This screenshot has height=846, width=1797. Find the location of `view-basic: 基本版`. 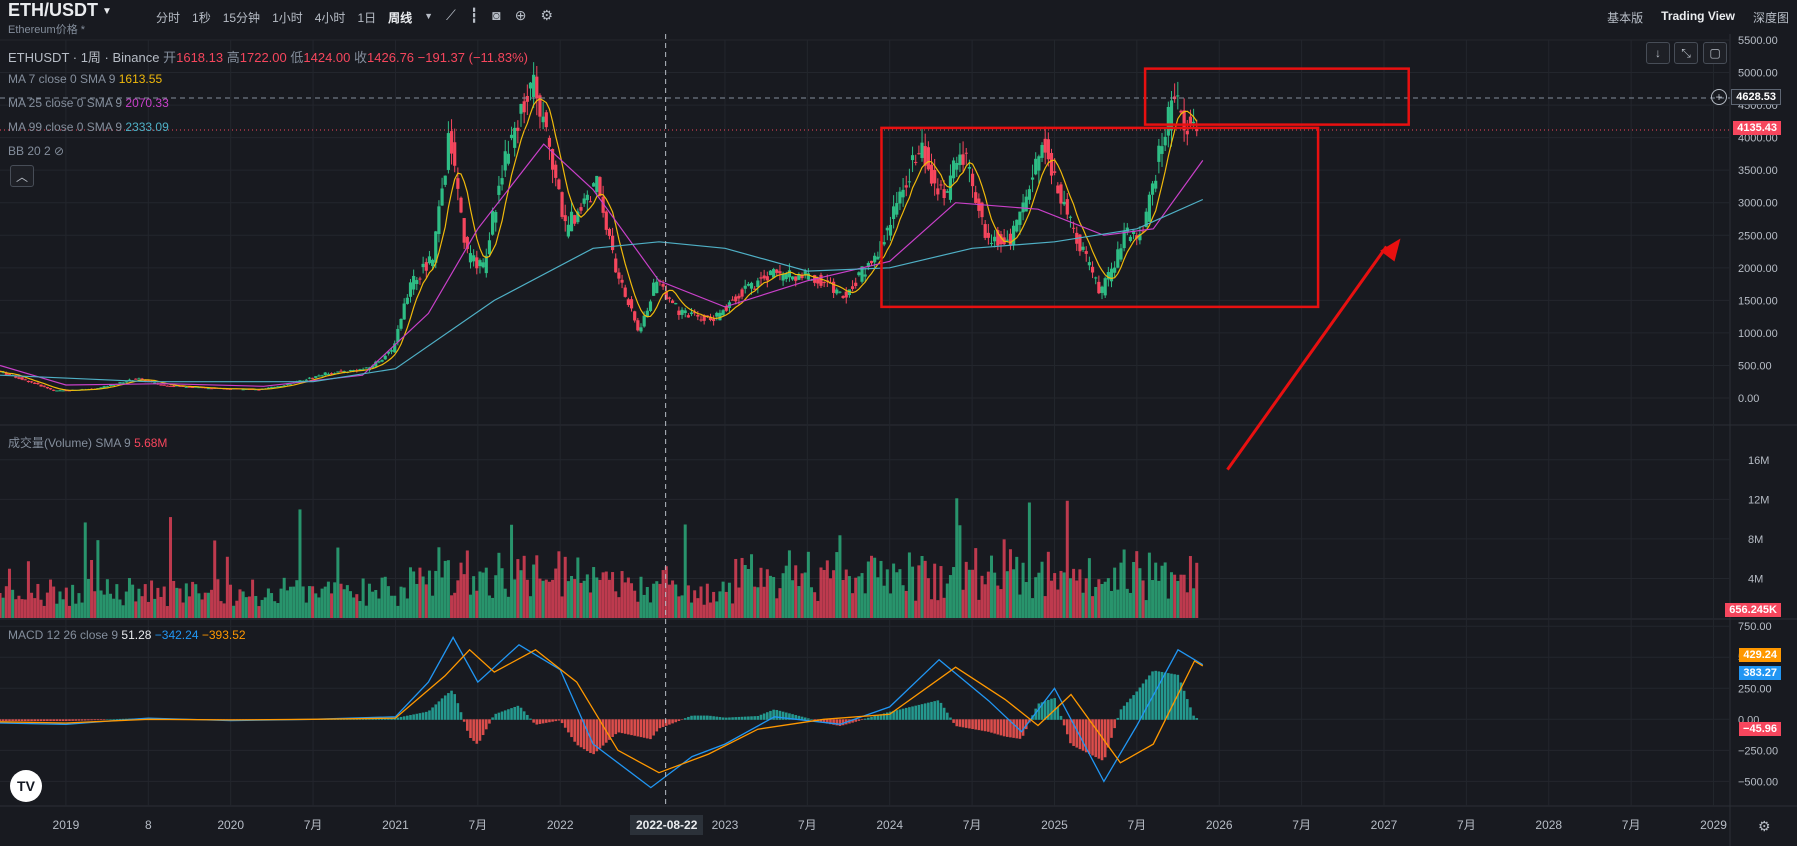

view-basic: 基本版 is located at coordinates (1625, 18).